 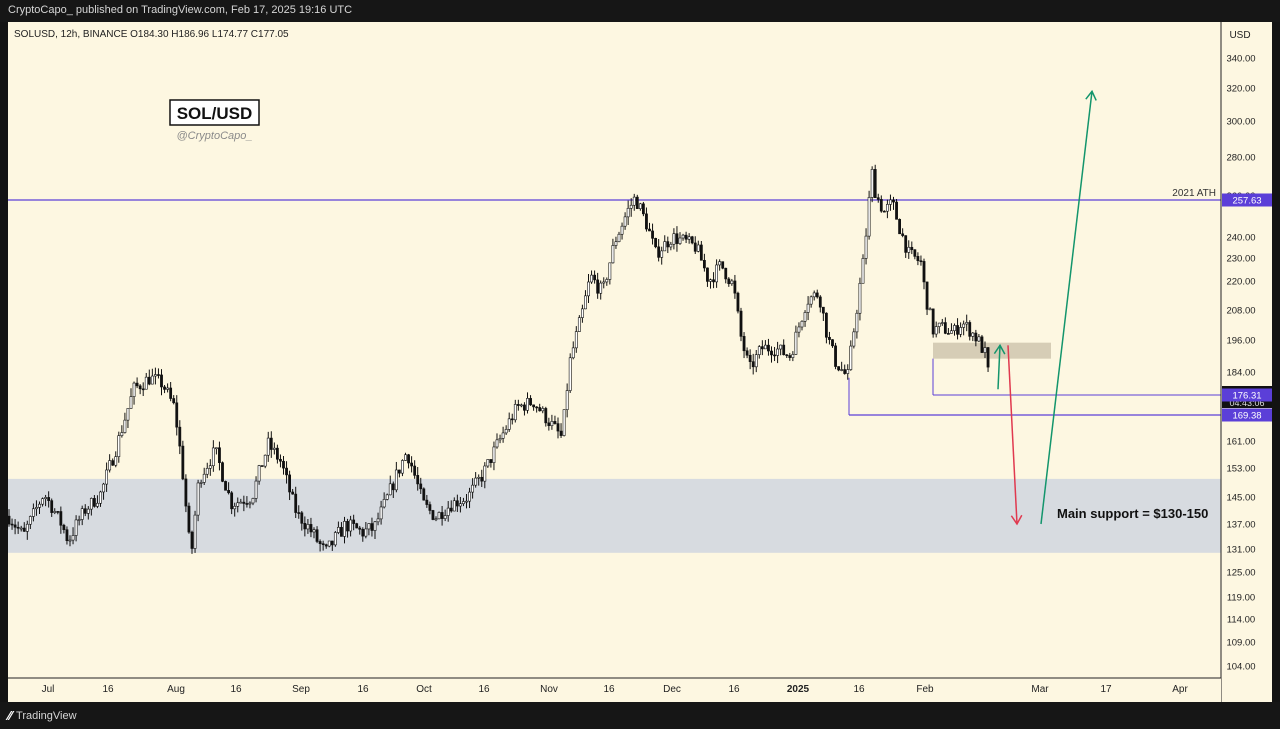 What do you see at coordinates (549, 689) in the screenshot?
I see `x-tick-label: Nov` at bounding box center [549, 689].